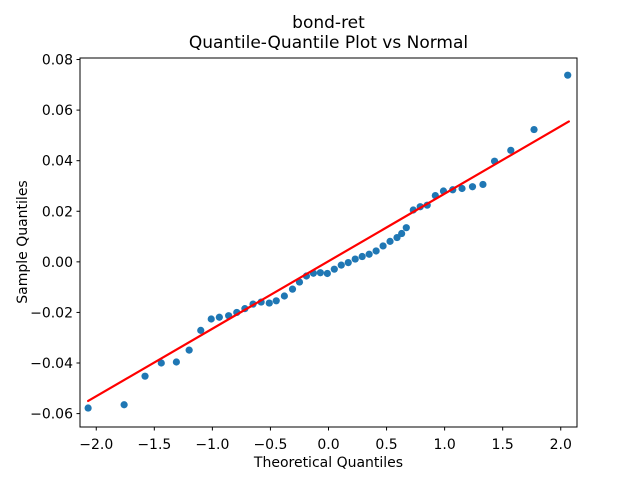 The width and height of the screenshot is (640, 480). Describe the element at coordinates (51, 415) in the screenshot. I see `y-tick-label: −0.06` at that location.